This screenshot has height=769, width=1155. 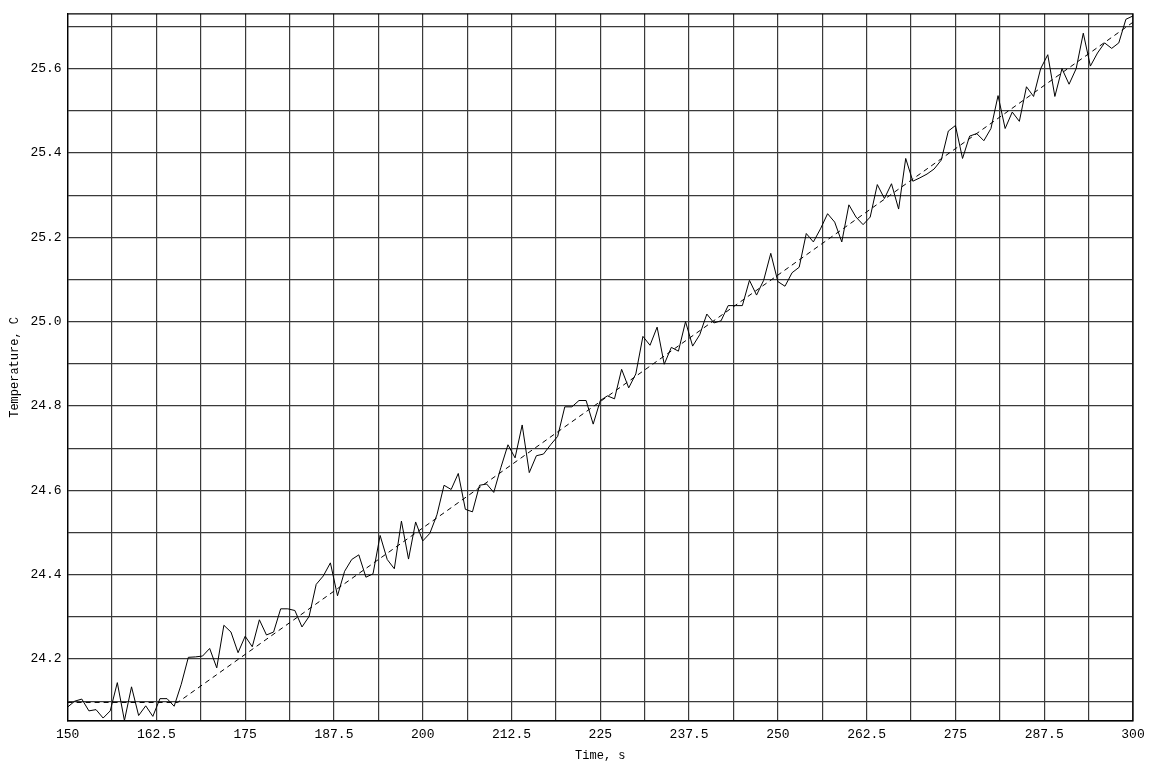 I want to click on x-tick-label: 237.5, so click(x=689, y=735).